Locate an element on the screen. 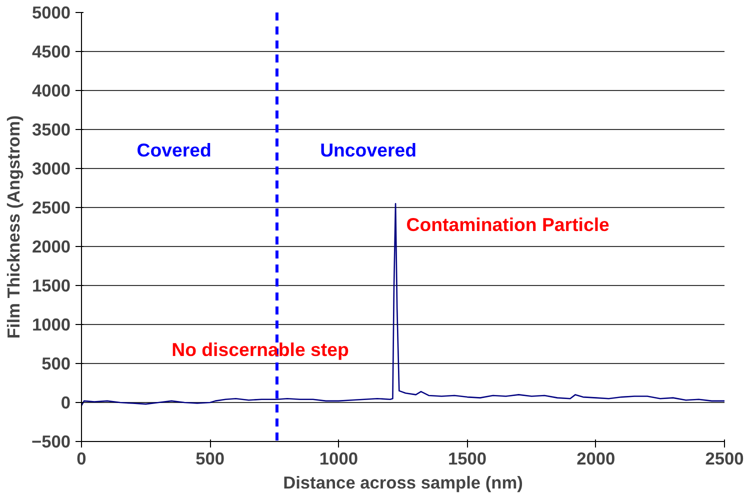  x-axis-title: Distance across sample (nm) is located at coordinates (403, 482).